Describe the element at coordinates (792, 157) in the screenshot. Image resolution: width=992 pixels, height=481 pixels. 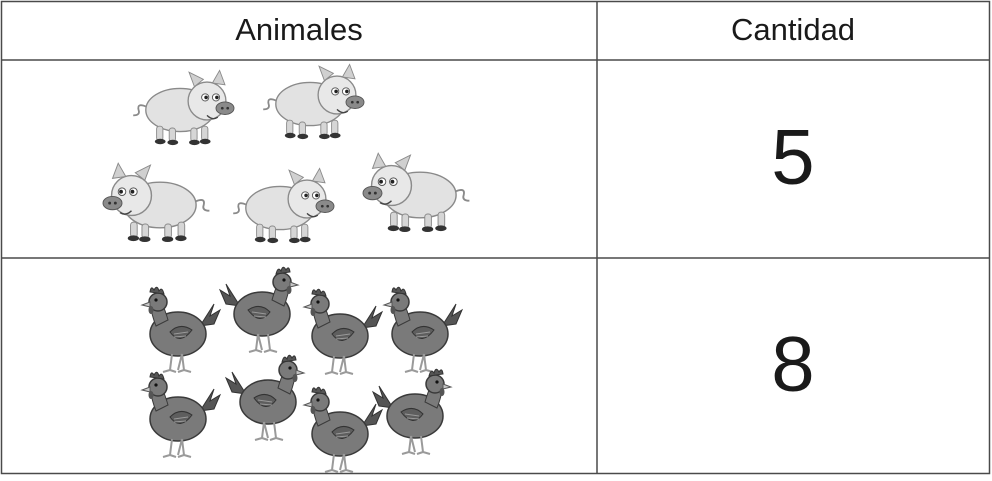
I see `quantity-cell: 5` at that location.